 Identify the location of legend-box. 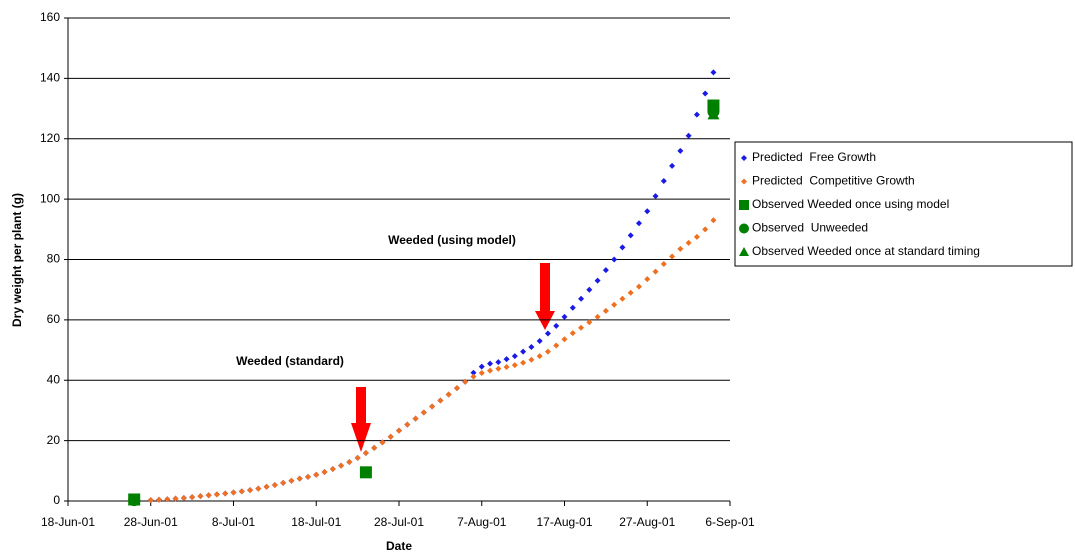
(903, 204).